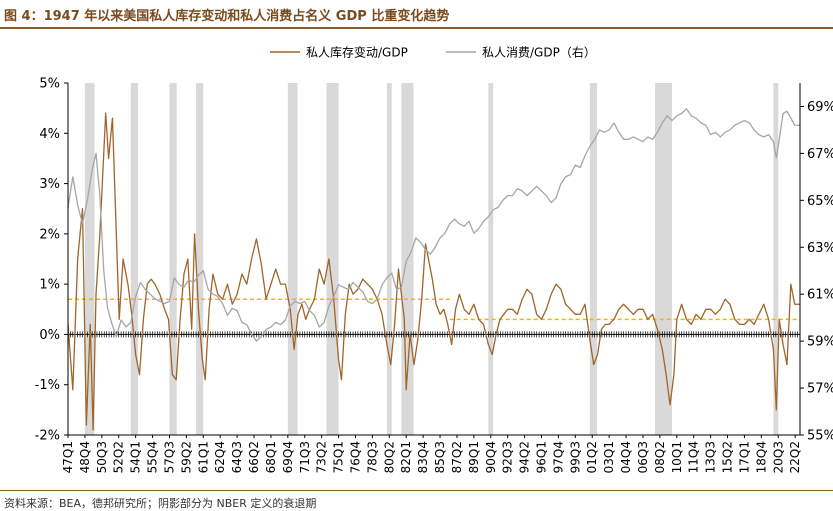 Image resolution: width=833 pixels, height=511 pixels. What do you see at coordinates (47, 385) in the screenshot?
I see `left-tick-label-1: -1%` at bounding box center [47, 385].